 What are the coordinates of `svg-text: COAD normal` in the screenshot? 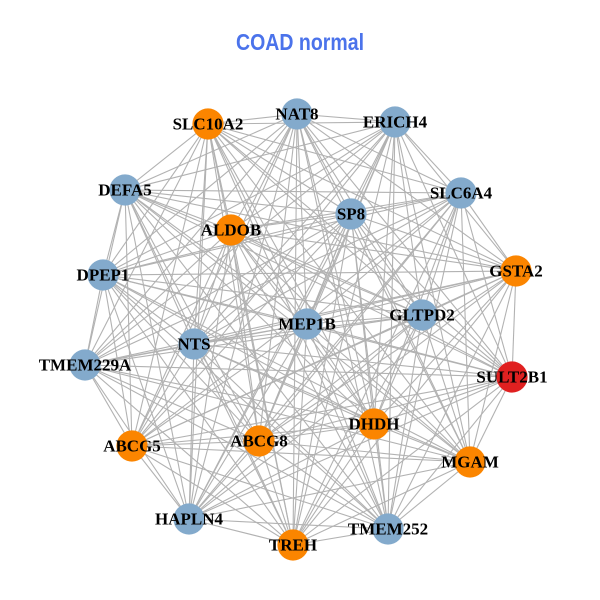 It's located at (300, 42).